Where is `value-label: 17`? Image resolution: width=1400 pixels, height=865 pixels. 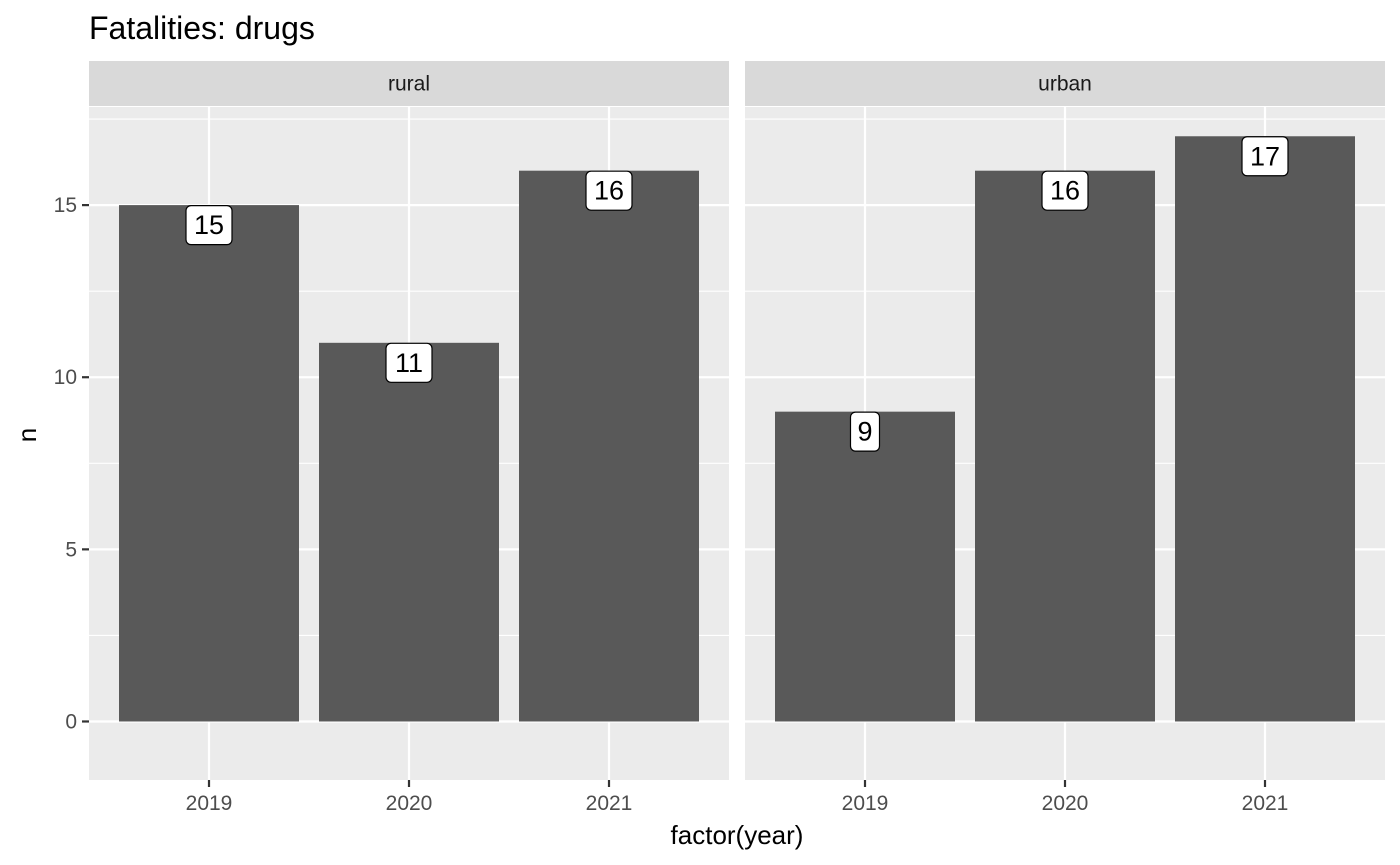 value-label: 17 is located at coordinates (1265, 156).